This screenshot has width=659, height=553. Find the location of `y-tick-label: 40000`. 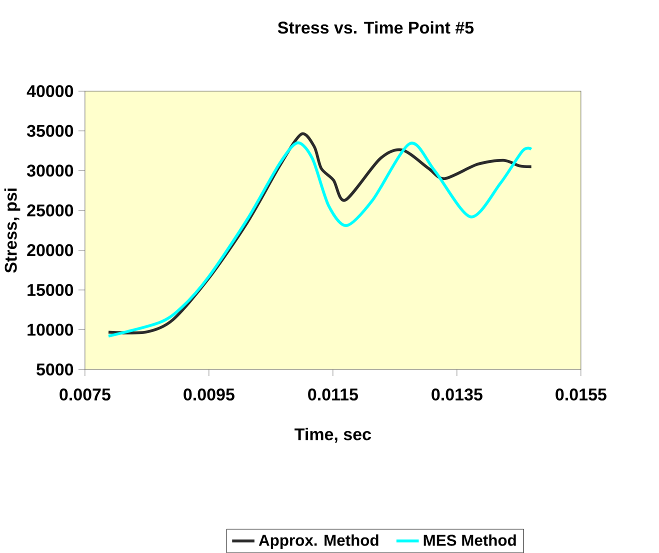

y-tick-label: 40000 is located at coordinates (50, 91).